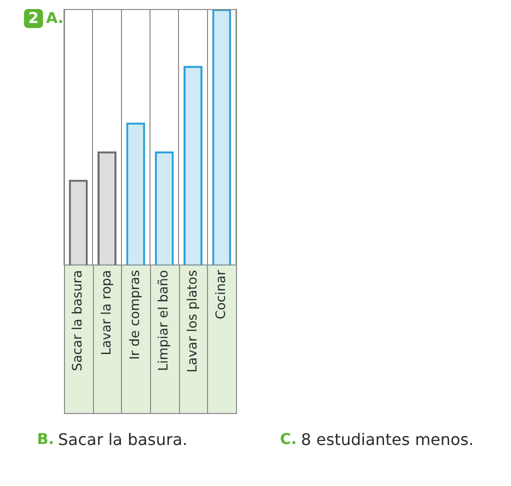 The image size is (511, 486). I want to click on x-tick-label: Ir de compras, so click(136, 315).